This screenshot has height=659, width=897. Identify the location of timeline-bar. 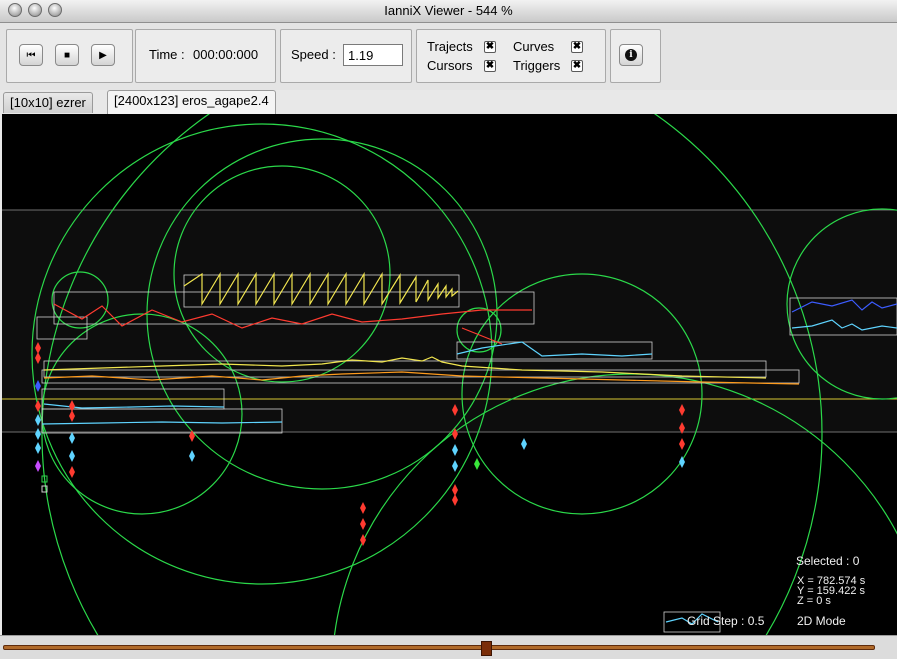
(448, 647).